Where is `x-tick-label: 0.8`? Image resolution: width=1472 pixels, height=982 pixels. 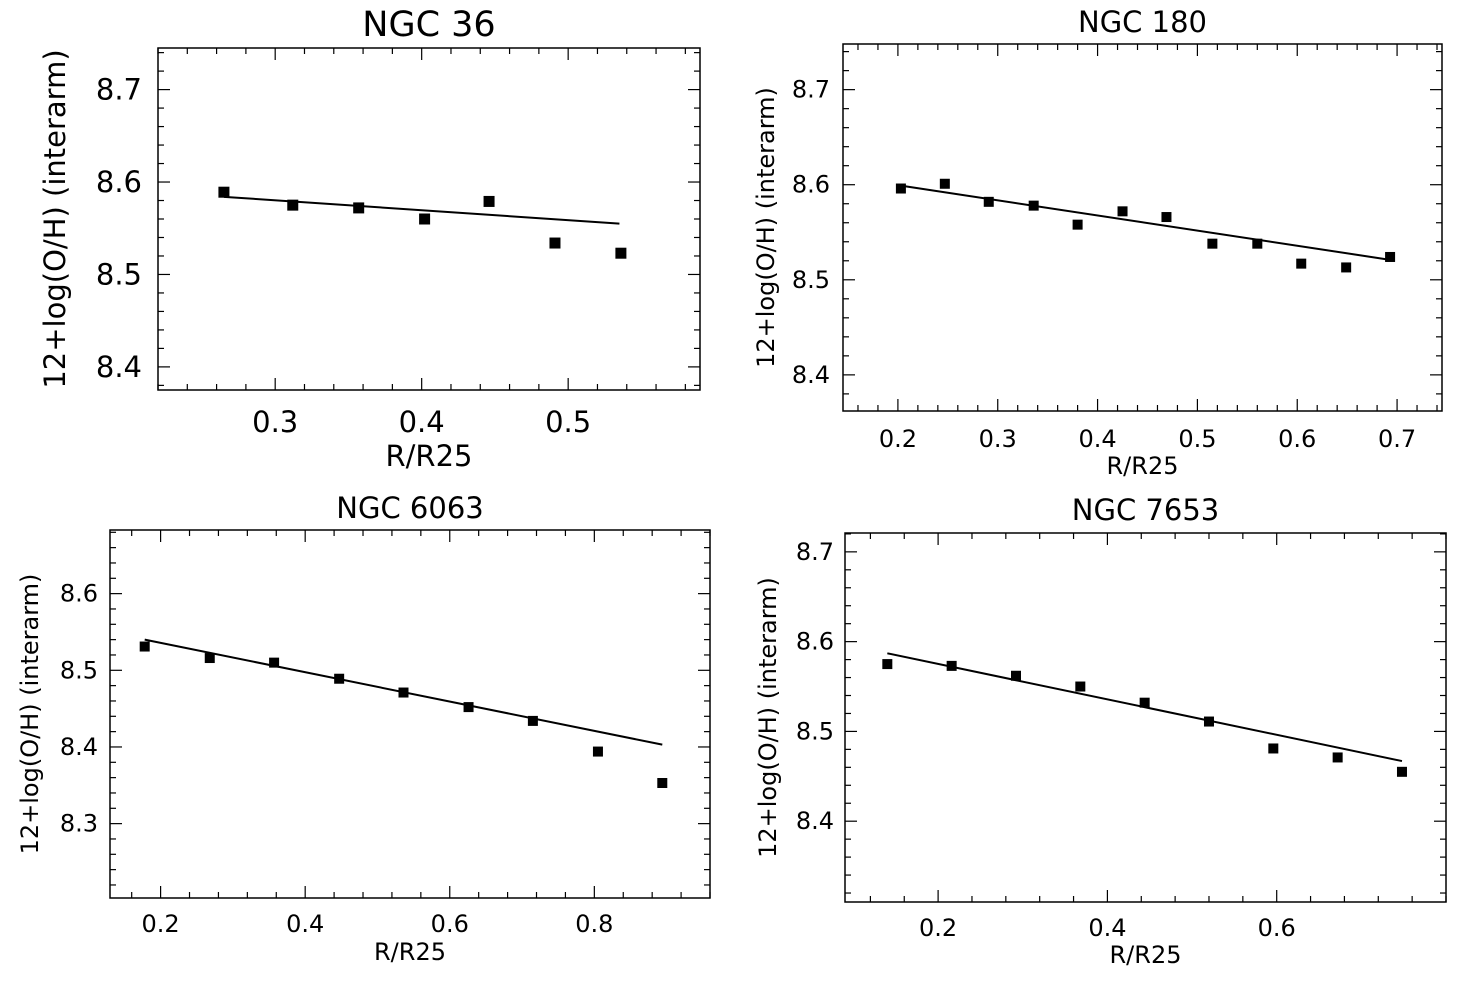 x-tick-label: 0.8 is located at coordinates (594, 924).